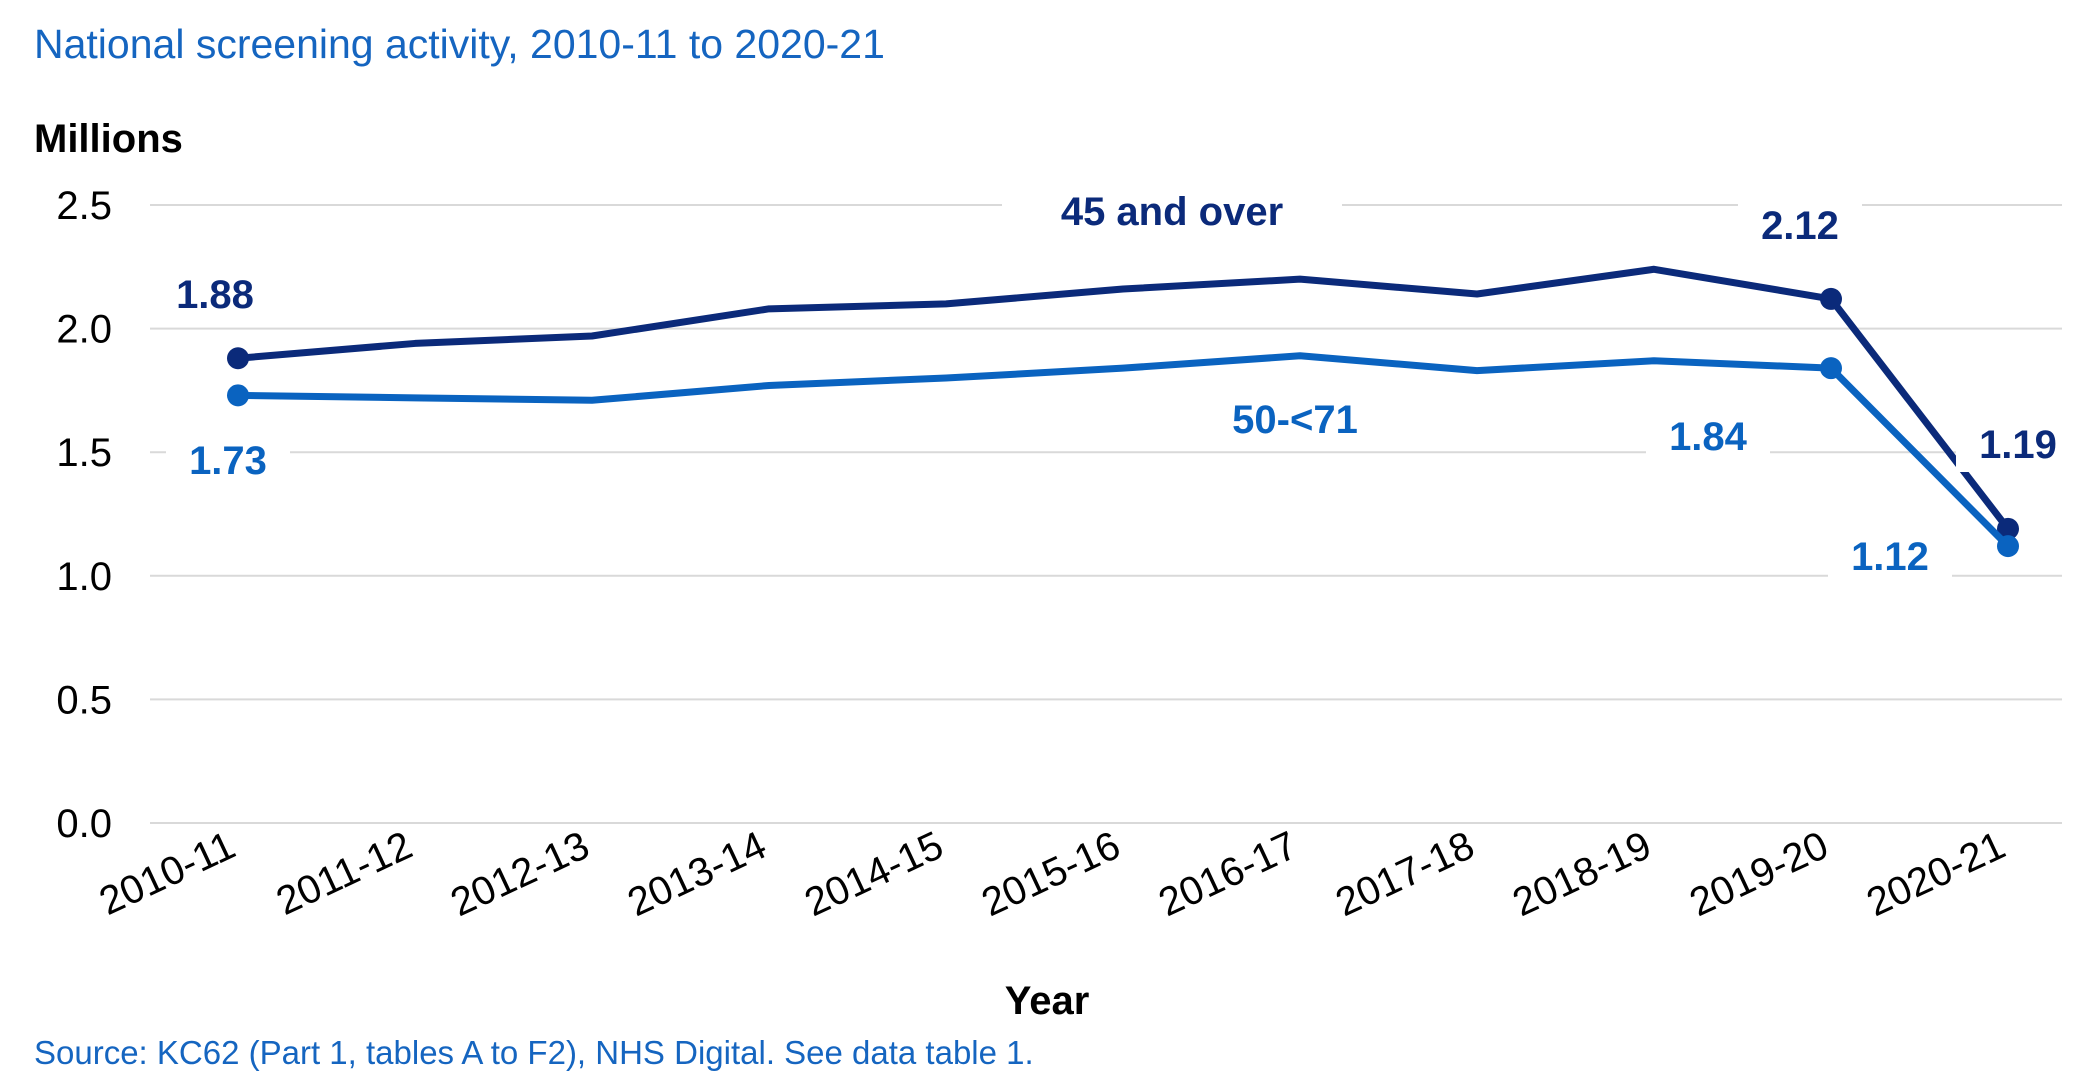 The height and width of the screenshot is (1071, 2097). I want to click on x-tick-label: 2018-19, so click(1582, 874).